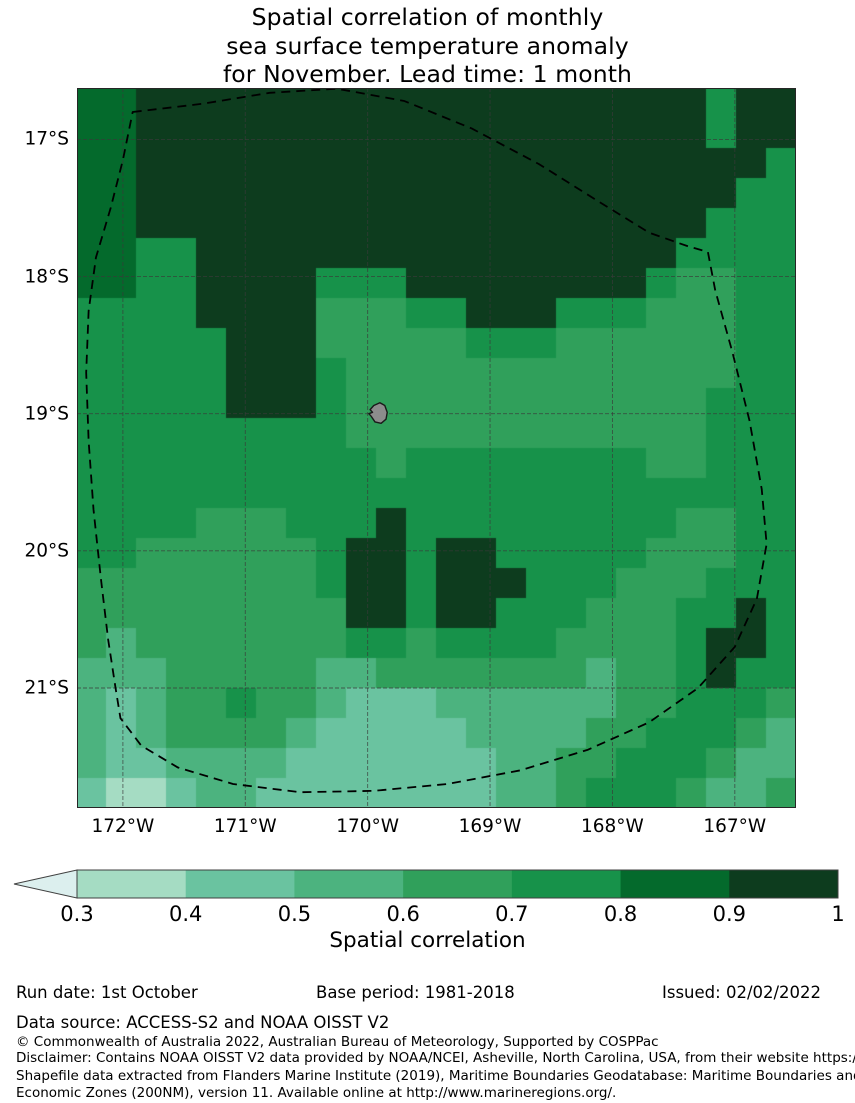 The height and width of the screenshot is (1103, 855). What do you see at coordinates (368, 826) in the screenshot?
I see `x-tick-170w: 170°W` at bounding box center [368, 826].